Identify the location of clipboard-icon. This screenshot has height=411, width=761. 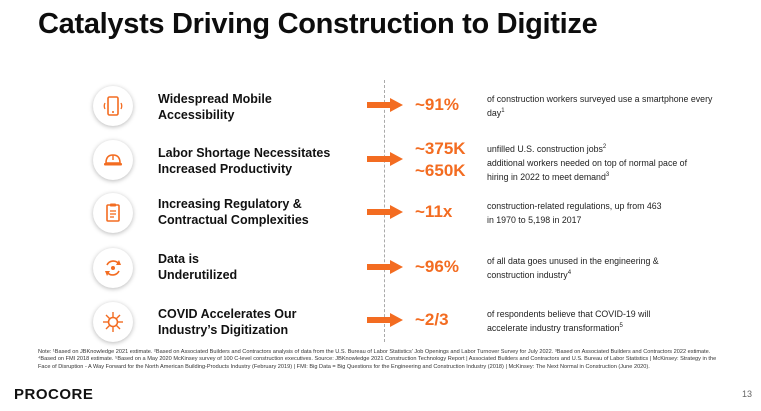
(113, 213).